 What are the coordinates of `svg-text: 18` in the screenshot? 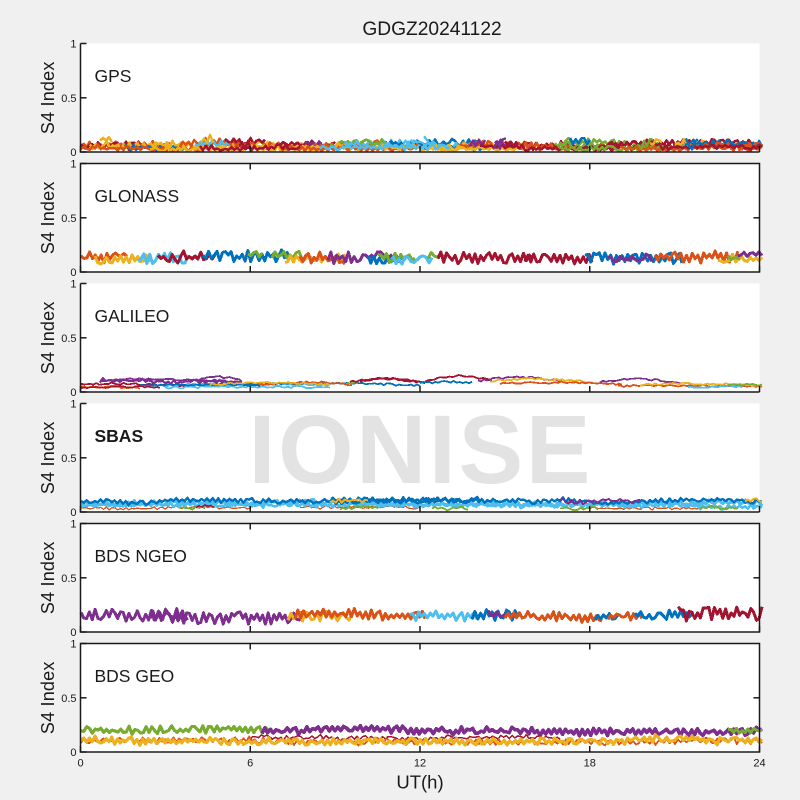 It's located at (590, 764).